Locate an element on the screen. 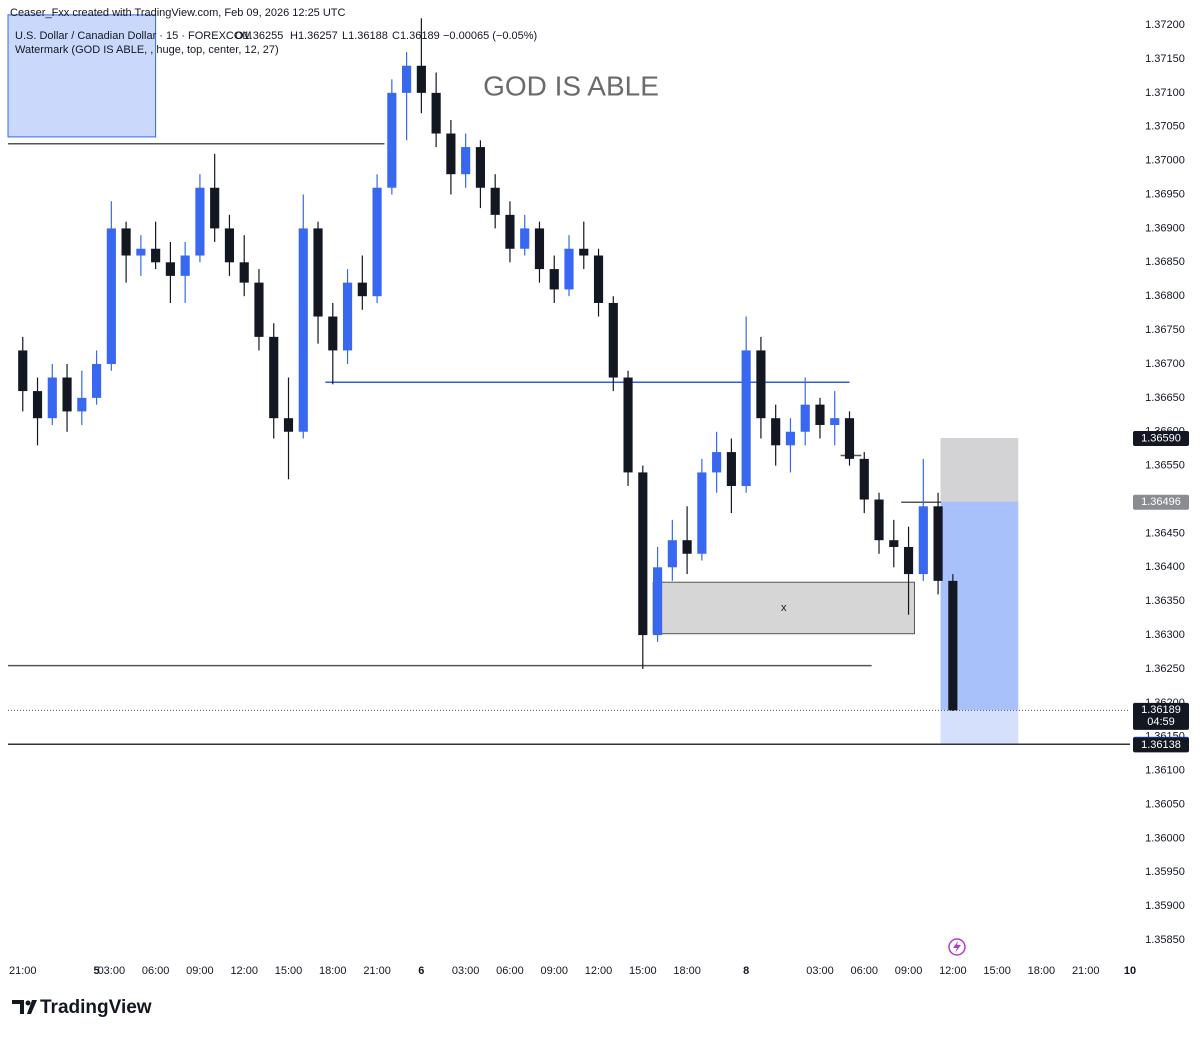 The height and width of the screenshot is (1038, 1200). y-tick-label: 1.35850 is located at coordinates (1165, 940).